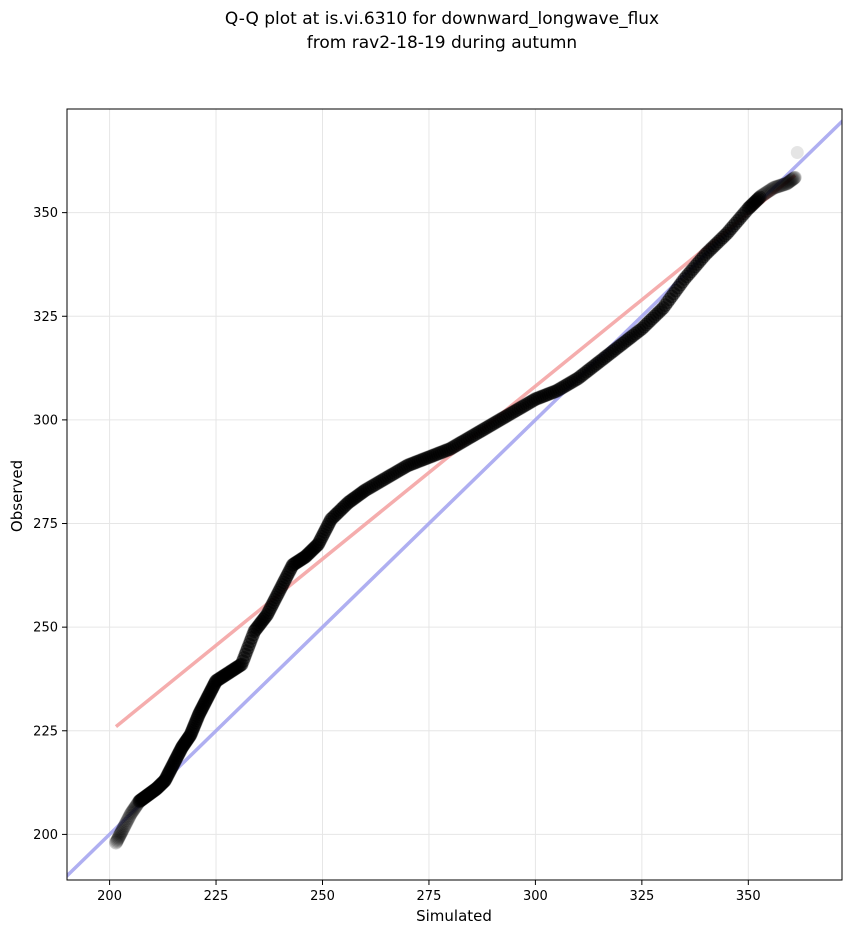 This screenshot has height=934, width=851. Describe the element at coordinates (322, 896) in the screenshot. I see `x-tick-label: 250` at that location.